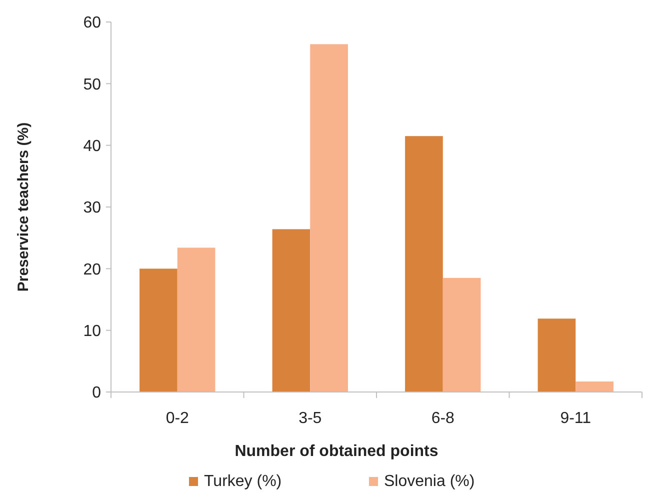 Image resolution: width=650 pixels, height=498 pixels. Describe the element at coordinates (92, 23) in the screenshot. I see `y-tick-label: 60` at that location.